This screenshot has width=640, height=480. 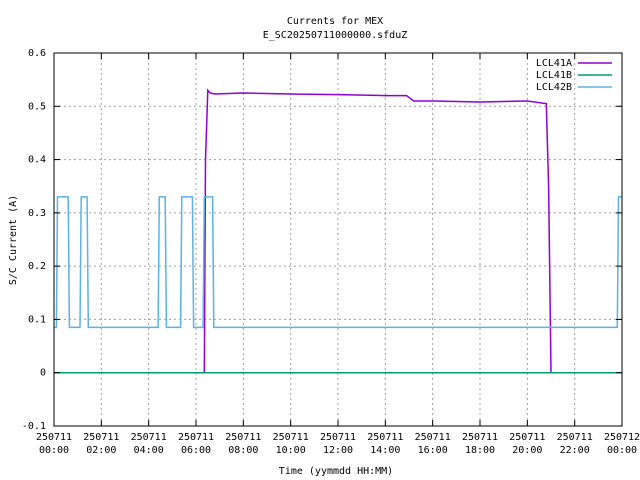 What do you see at coordinates (385, 450) in the screenshot?
I see `x-tick-label-time: 14:00` at bounding box center [385, 450].